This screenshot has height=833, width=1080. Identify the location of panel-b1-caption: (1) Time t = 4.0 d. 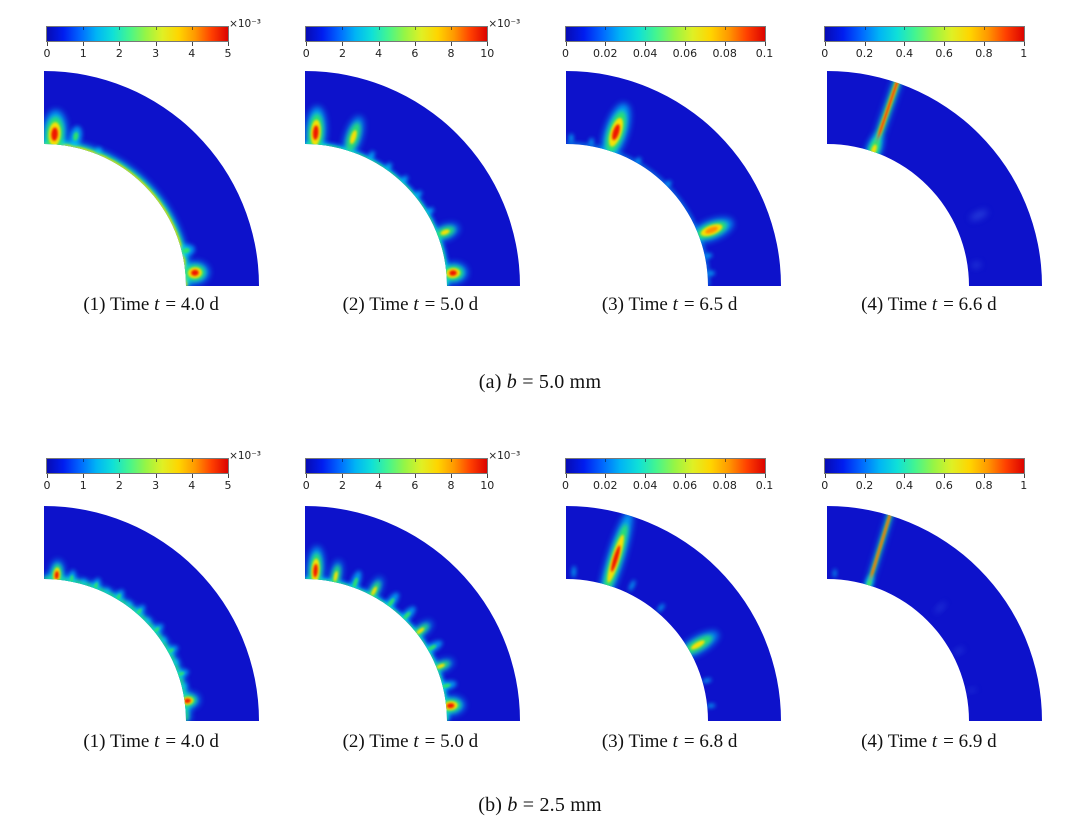
(151, 742).